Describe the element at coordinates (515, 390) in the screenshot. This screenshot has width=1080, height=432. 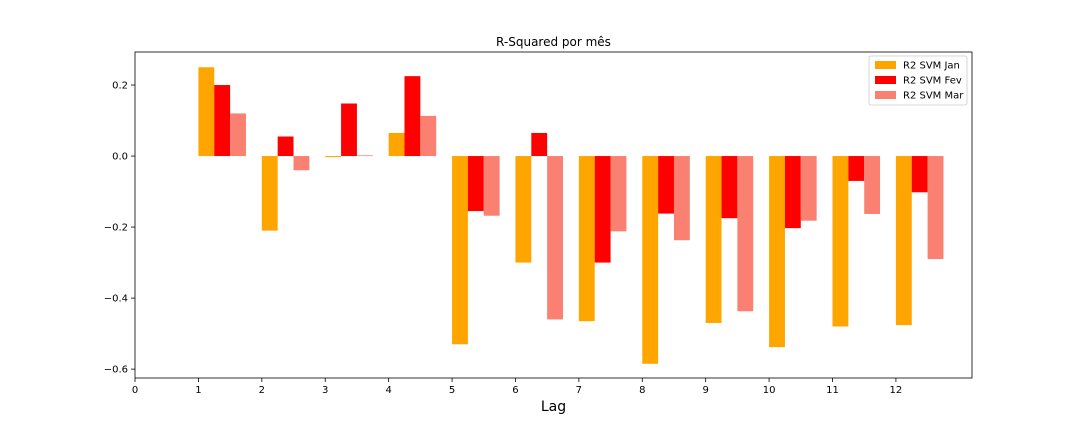
I see `x-tick-label: 6` at that location.